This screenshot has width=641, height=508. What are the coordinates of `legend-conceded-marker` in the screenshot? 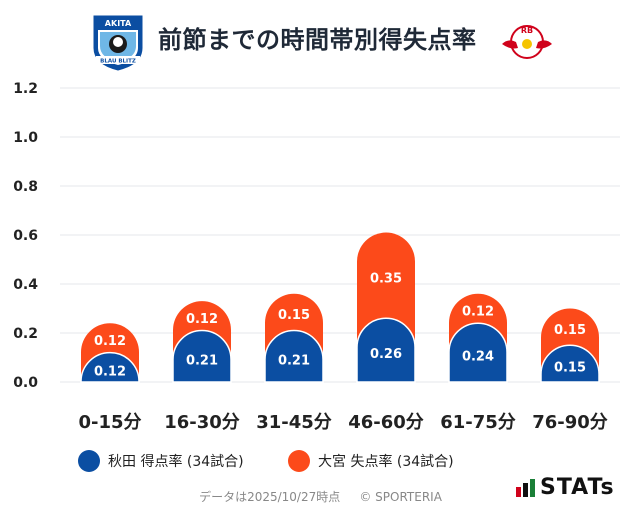 It's located at (299, 461).